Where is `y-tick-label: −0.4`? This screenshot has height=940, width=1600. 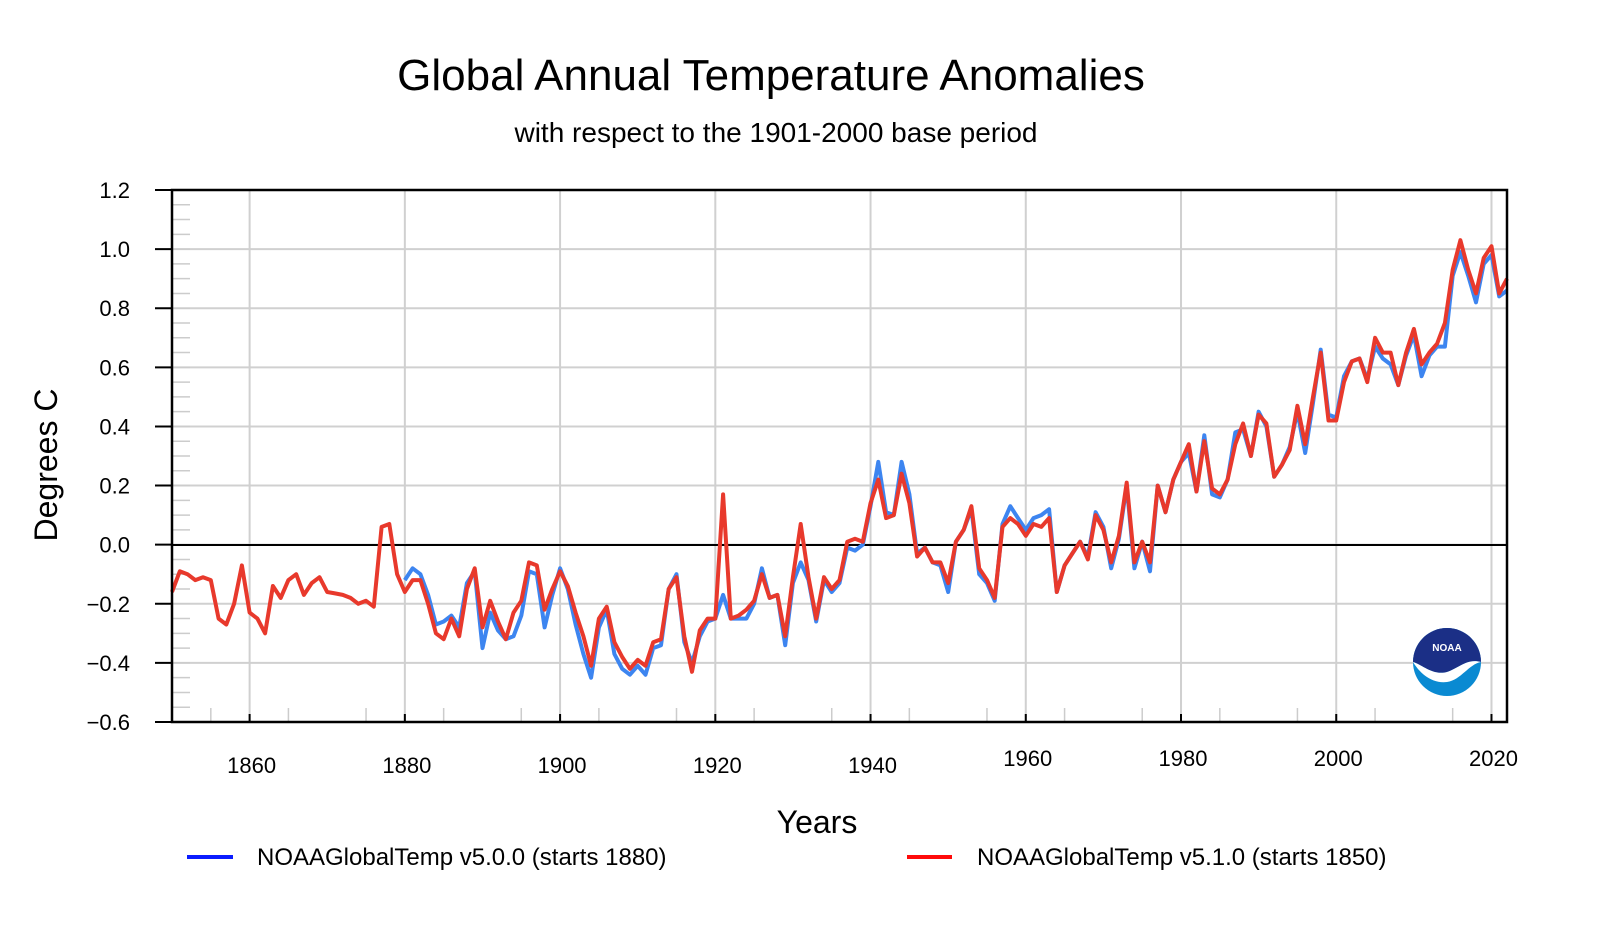
y-tick-label: −0.4 is located at coordinates (108, 663).